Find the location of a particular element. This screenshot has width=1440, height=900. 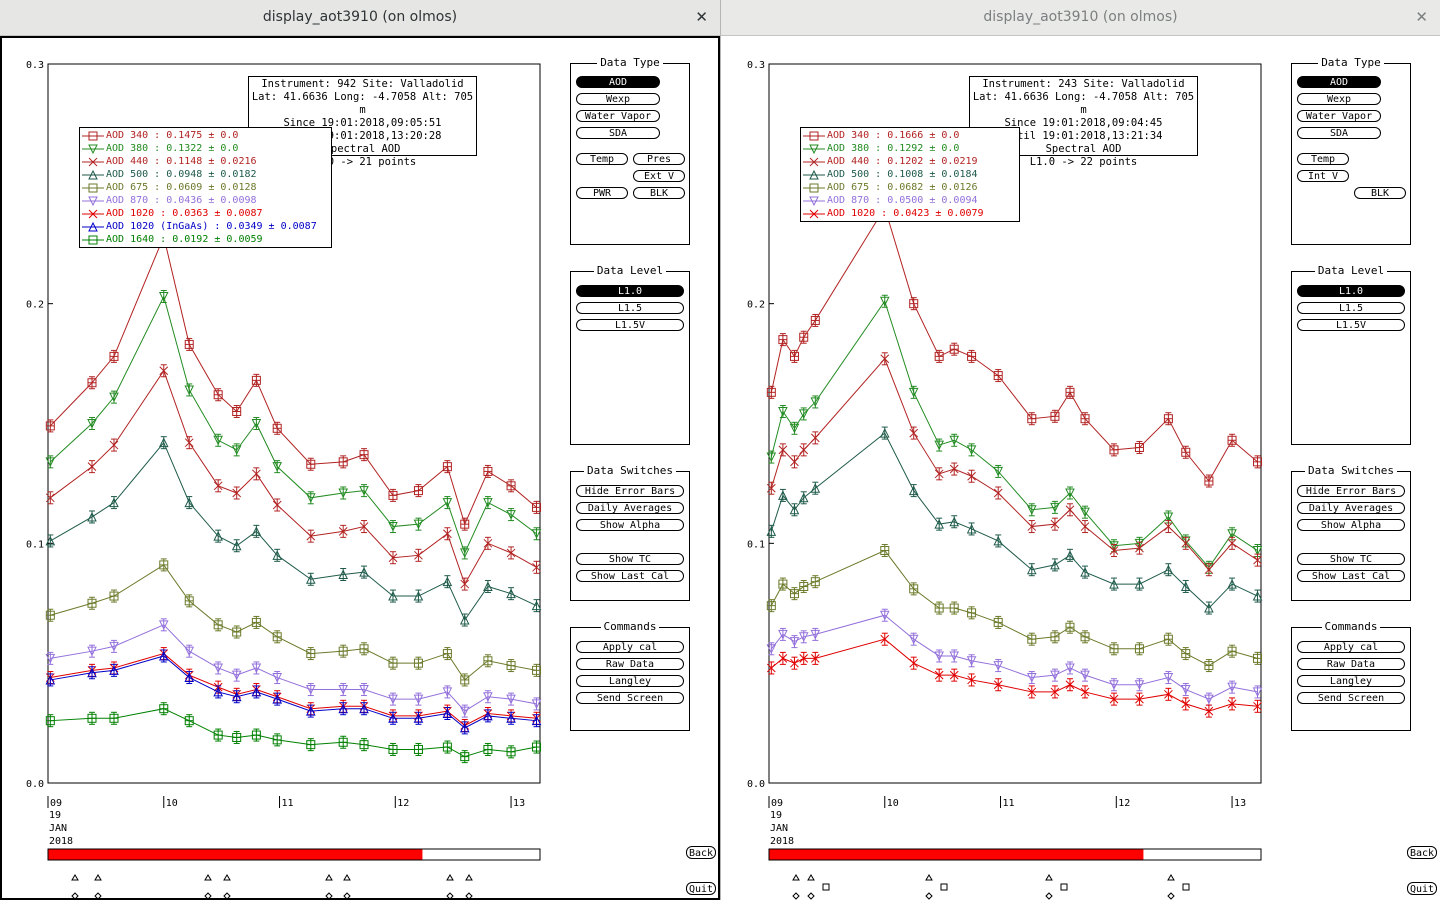

legend-markers is located at coordinates (93, 188).